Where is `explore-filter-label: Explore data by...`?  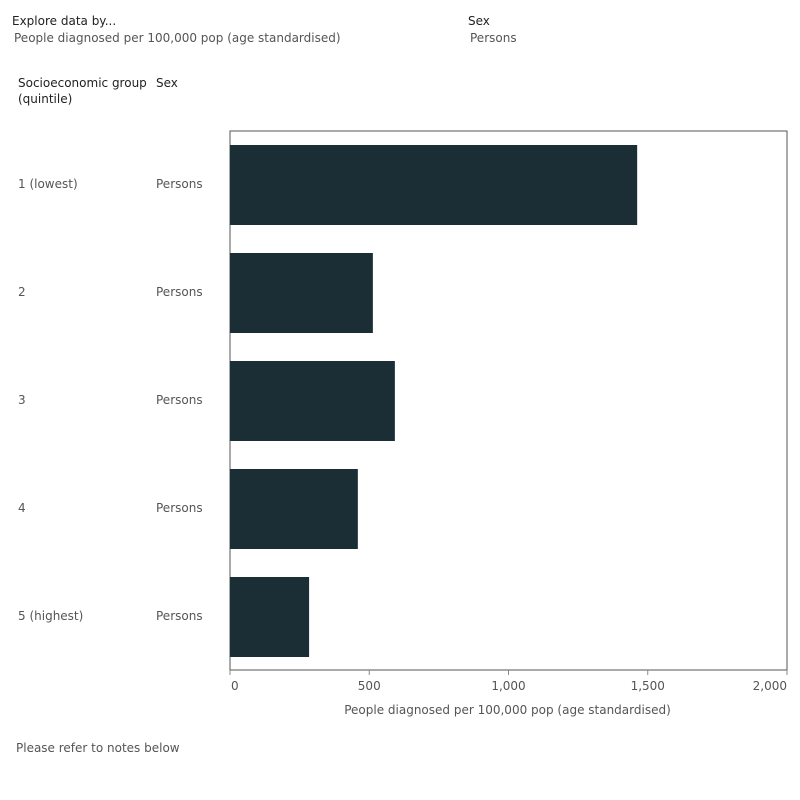
explore-filter-label: Explore data by... is located at coordinates (64, 21).